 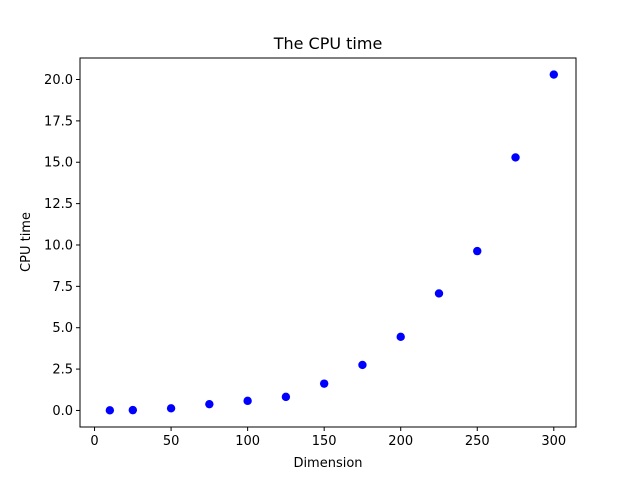 What do you see at coordinates (26, 242) in the screenshot?
I see `y-axis-label: CPU time` at bounding box center [26, 242].